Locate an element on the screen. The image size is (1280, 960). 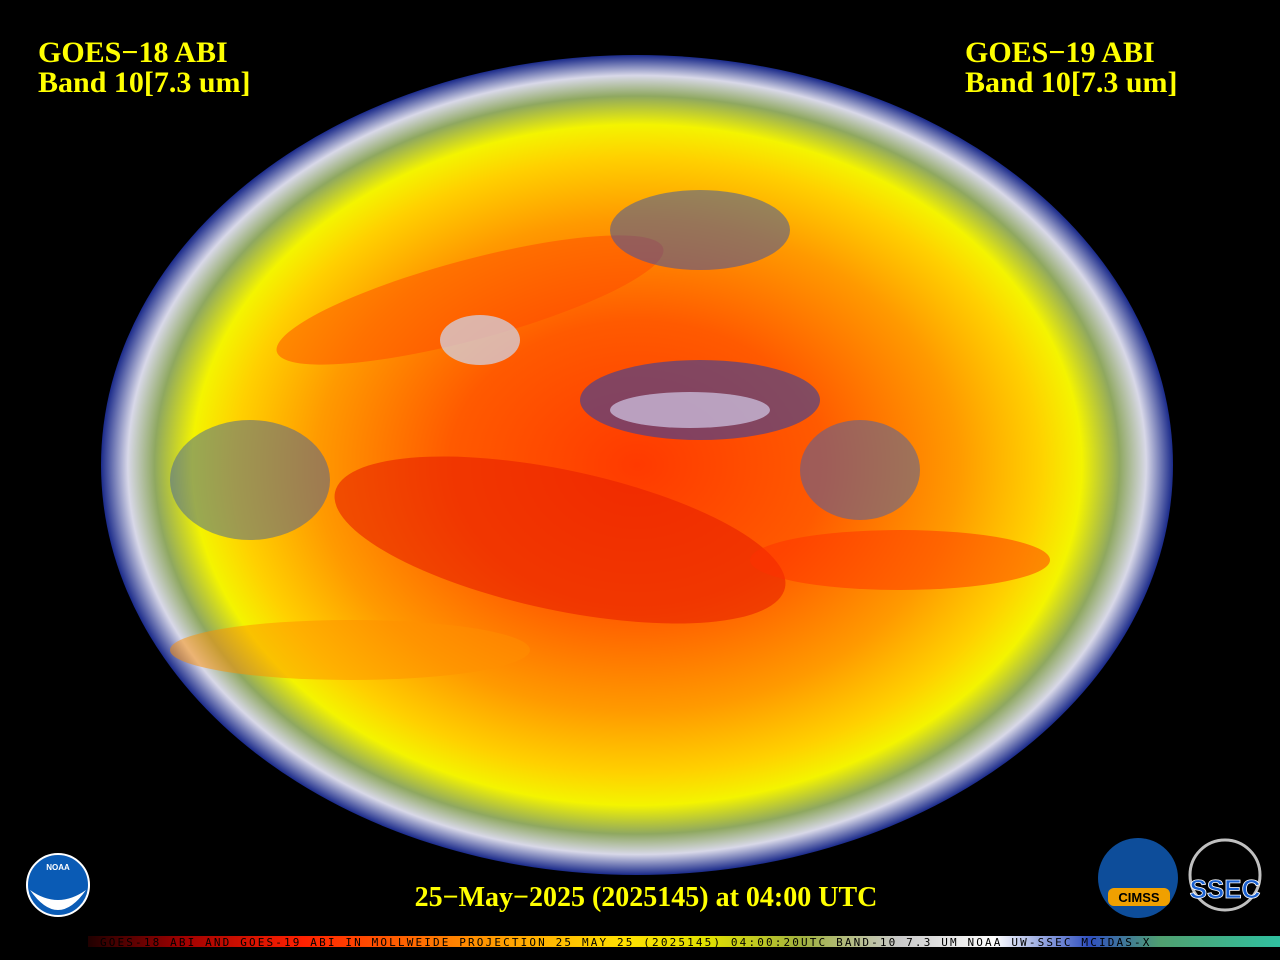
ssec-logo: SSEC is located at coordinates (1225, 875).